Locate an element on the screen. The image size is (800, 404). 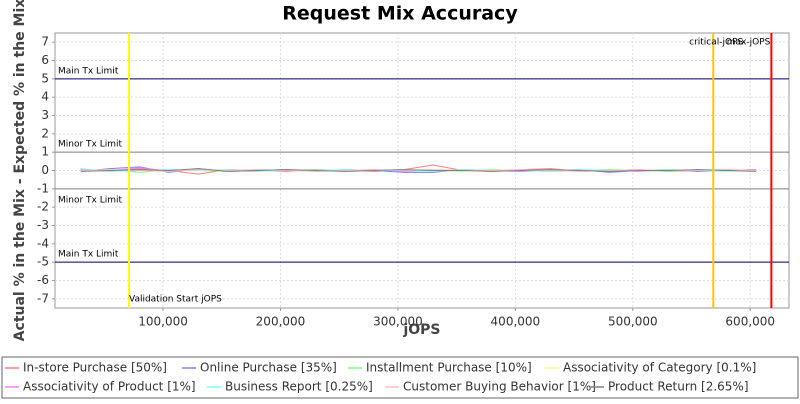
y-tick-label: -6 is located at coordinates (43, 280).